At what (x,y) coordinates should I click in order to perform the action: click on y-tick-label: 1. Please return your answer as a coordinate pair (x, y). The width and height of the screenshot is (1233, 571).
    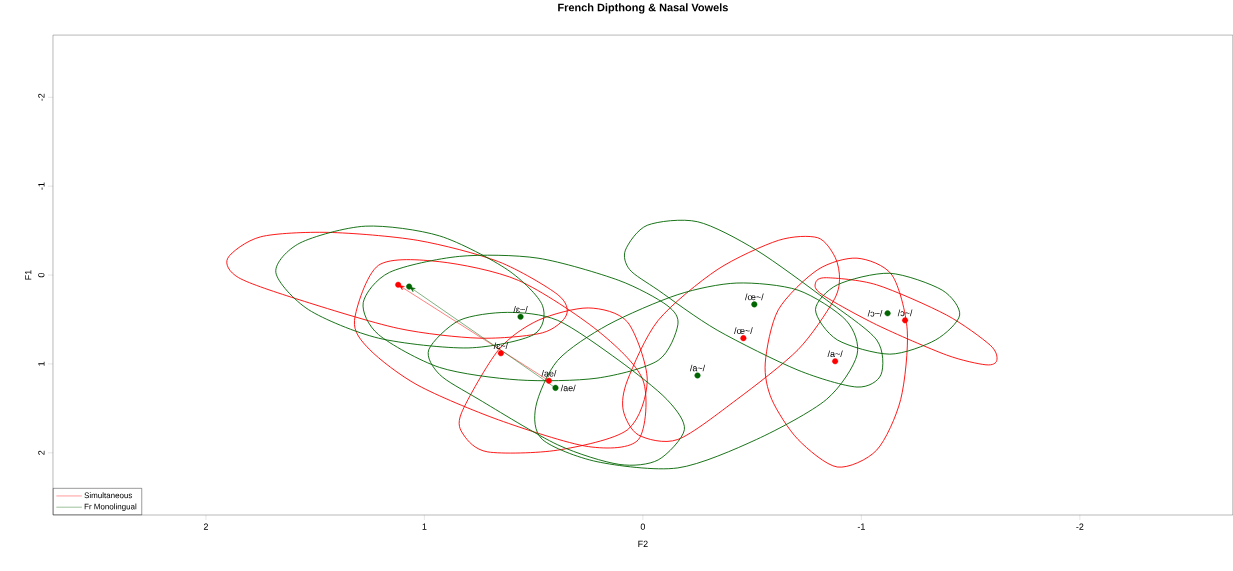
    Looking at the image, I should click on (41, 363).